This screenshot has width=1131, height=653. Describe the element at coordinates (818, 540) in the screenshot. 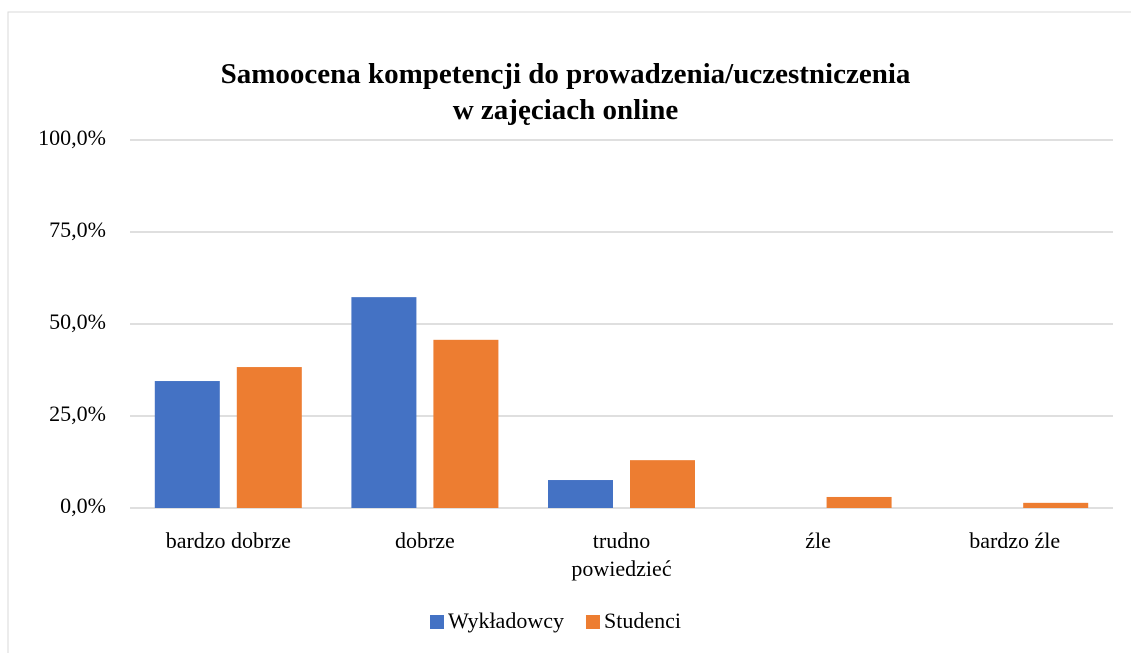

I see `x-tick-label: źle` at that location.